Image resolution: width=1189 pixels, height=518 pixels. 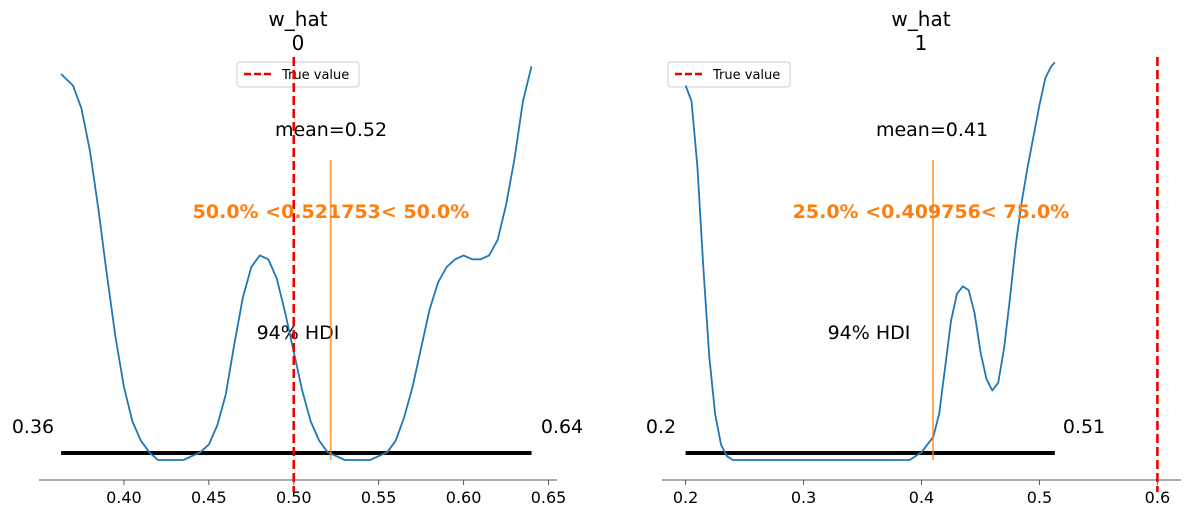 What do you see at coordinates (1157, 497) in the screenshot?
I see `x-tick-label: 0.6` at bounding box center [1157, 497].